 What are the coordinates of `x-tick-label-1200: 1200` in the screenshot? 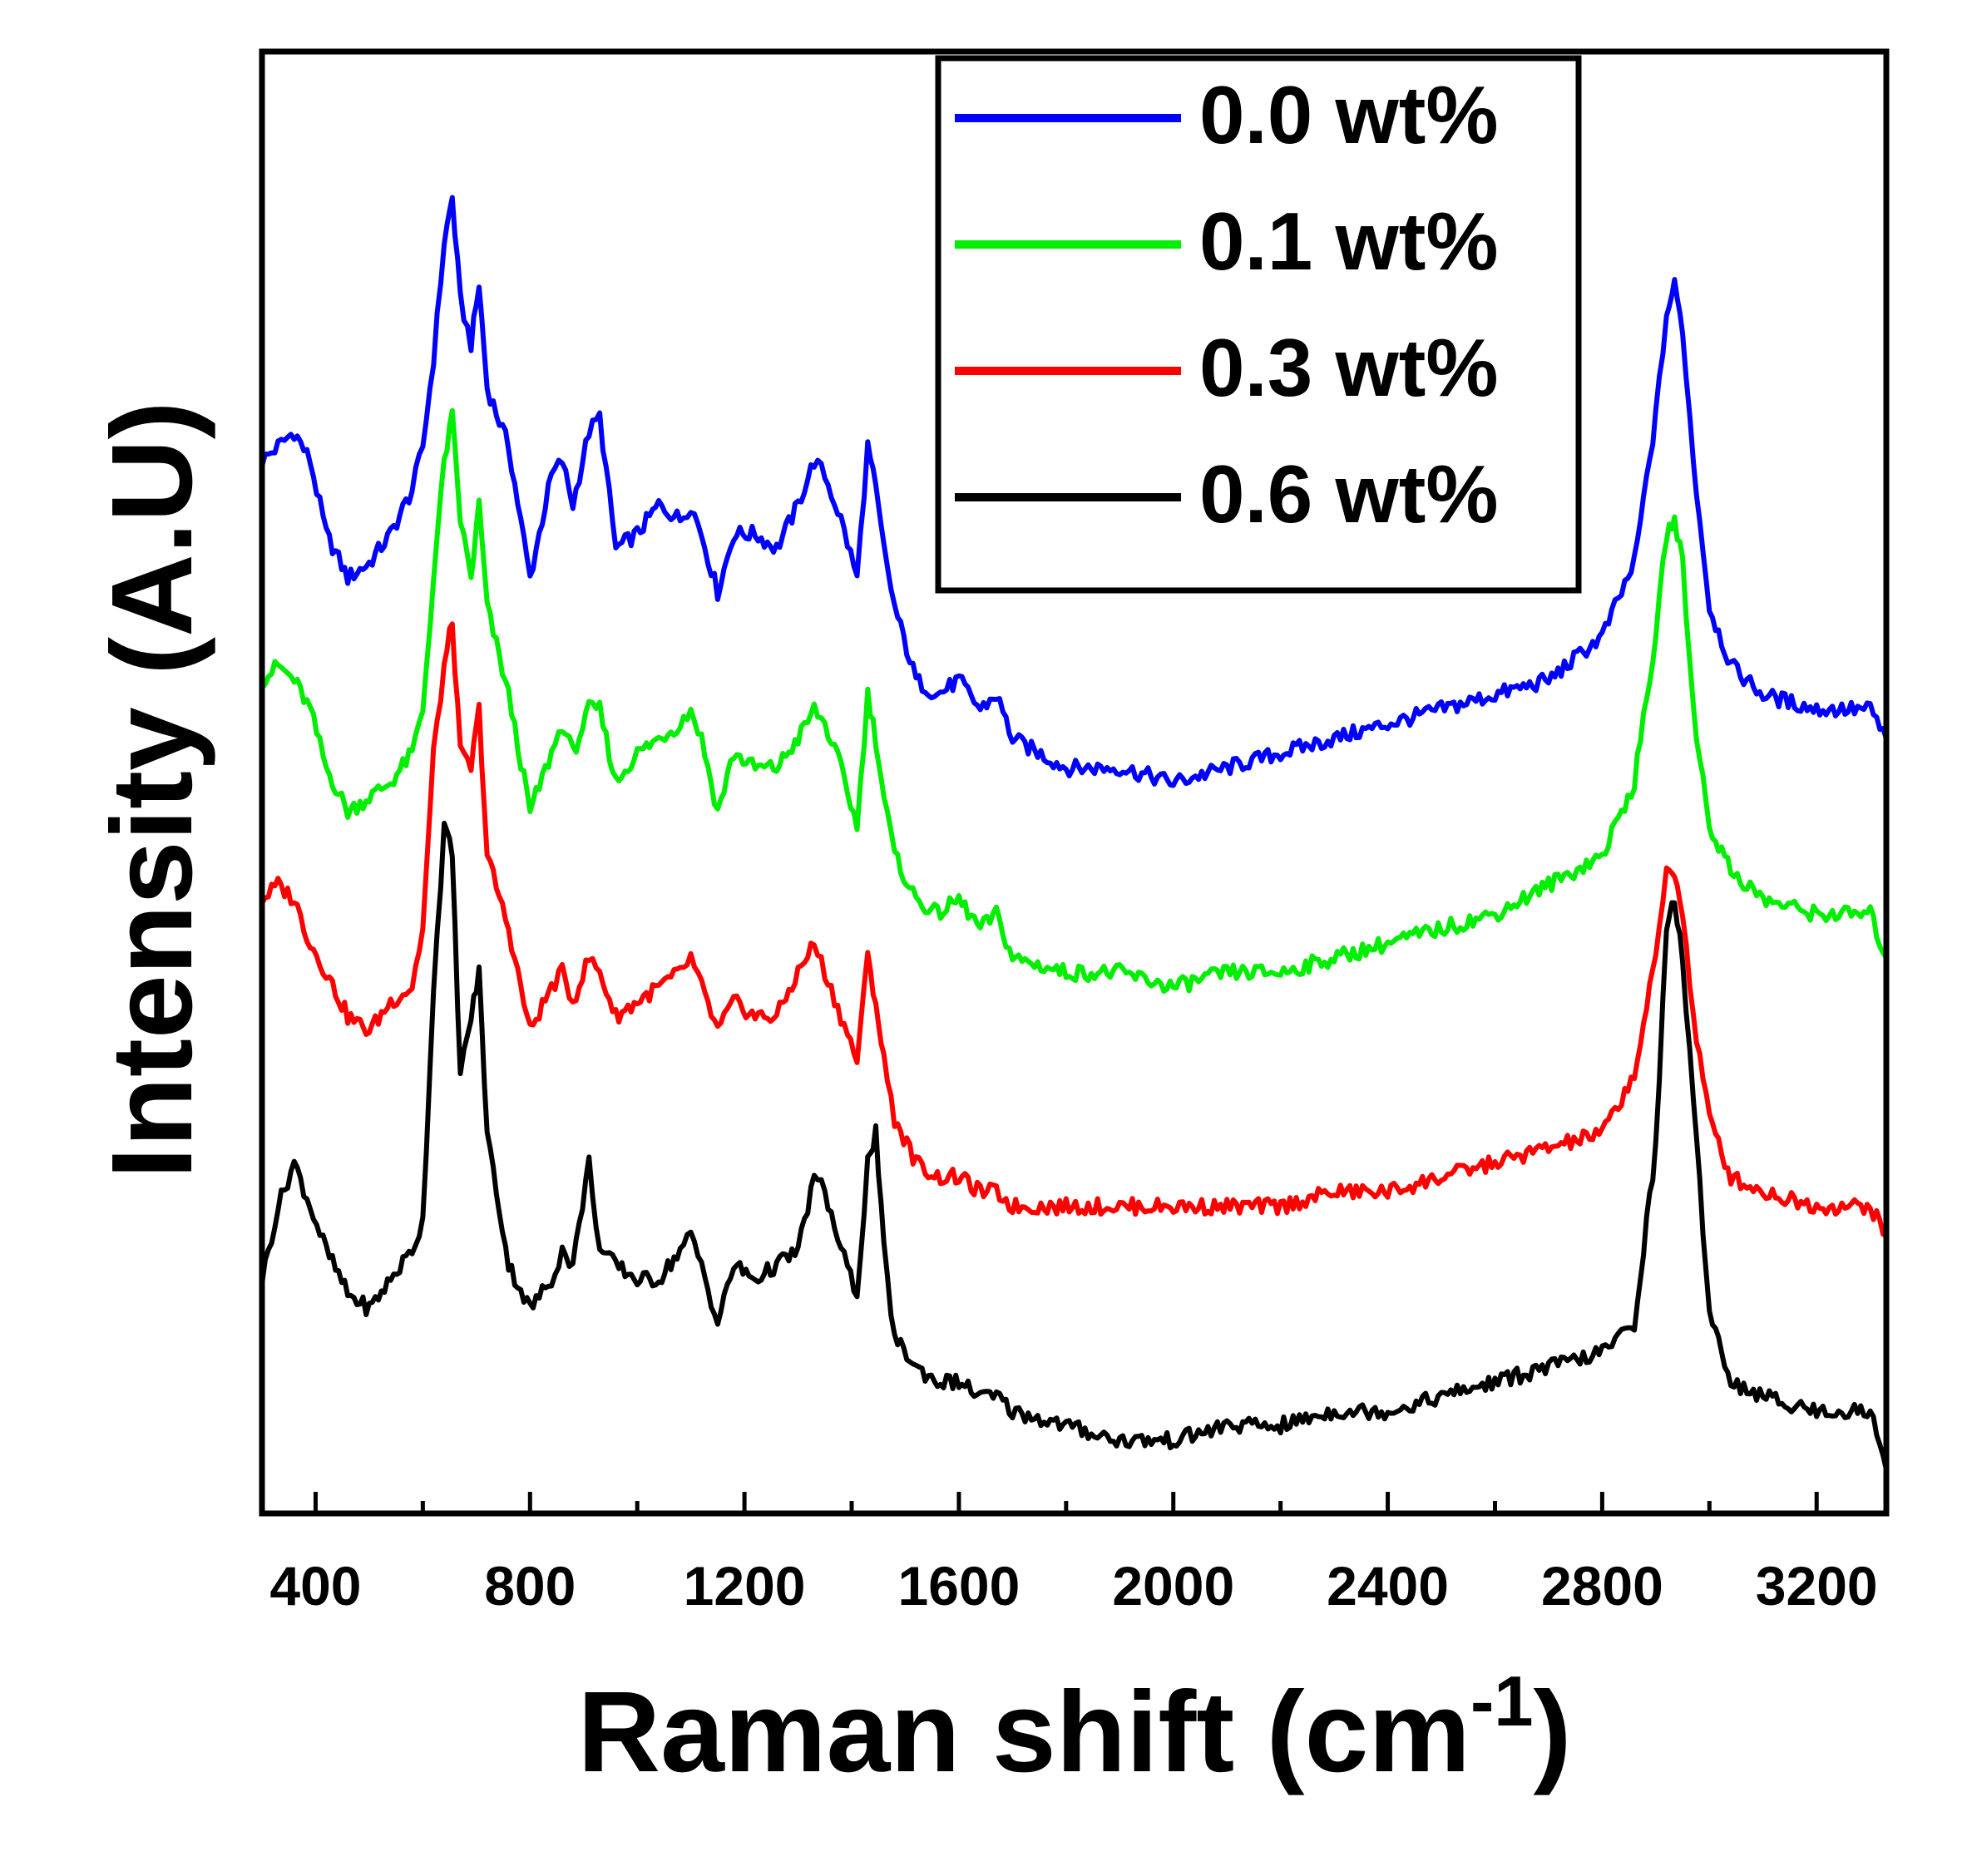 It's located at (745, 1586).